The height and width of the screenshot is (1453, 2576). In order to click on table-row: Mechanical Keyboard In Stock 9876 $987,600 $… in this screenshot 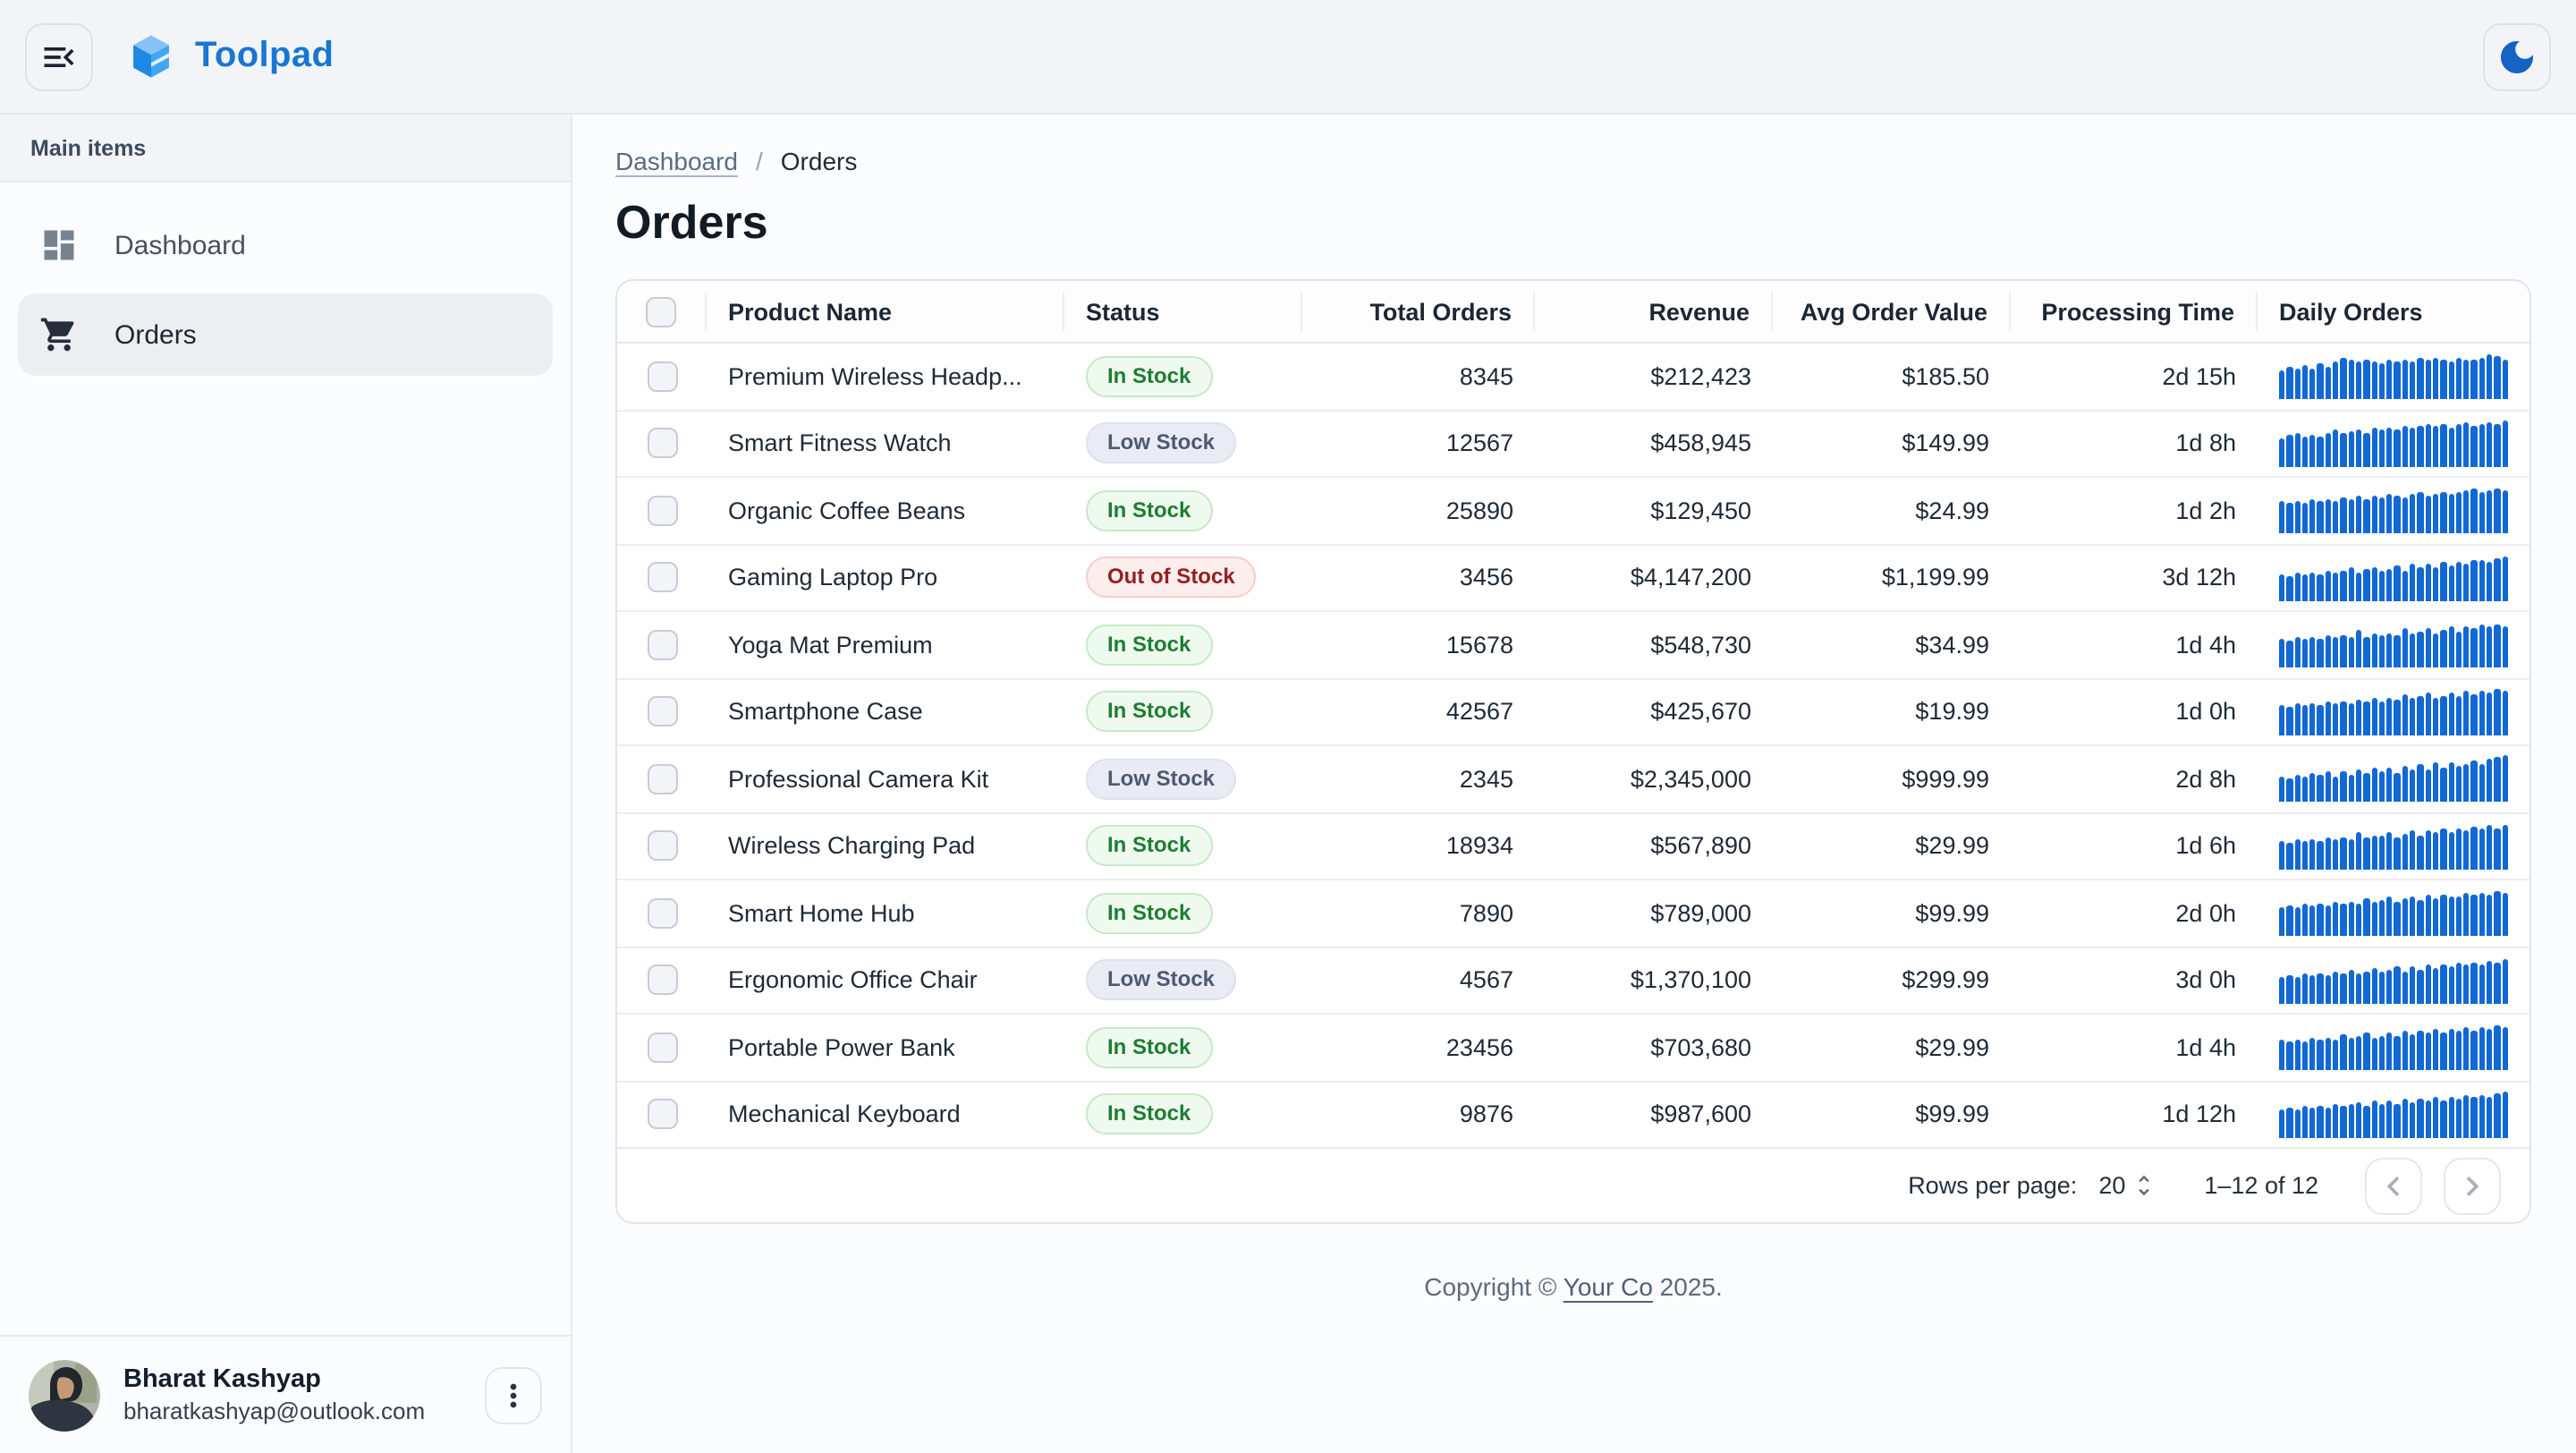, I will do `click(1573, 1115)`.